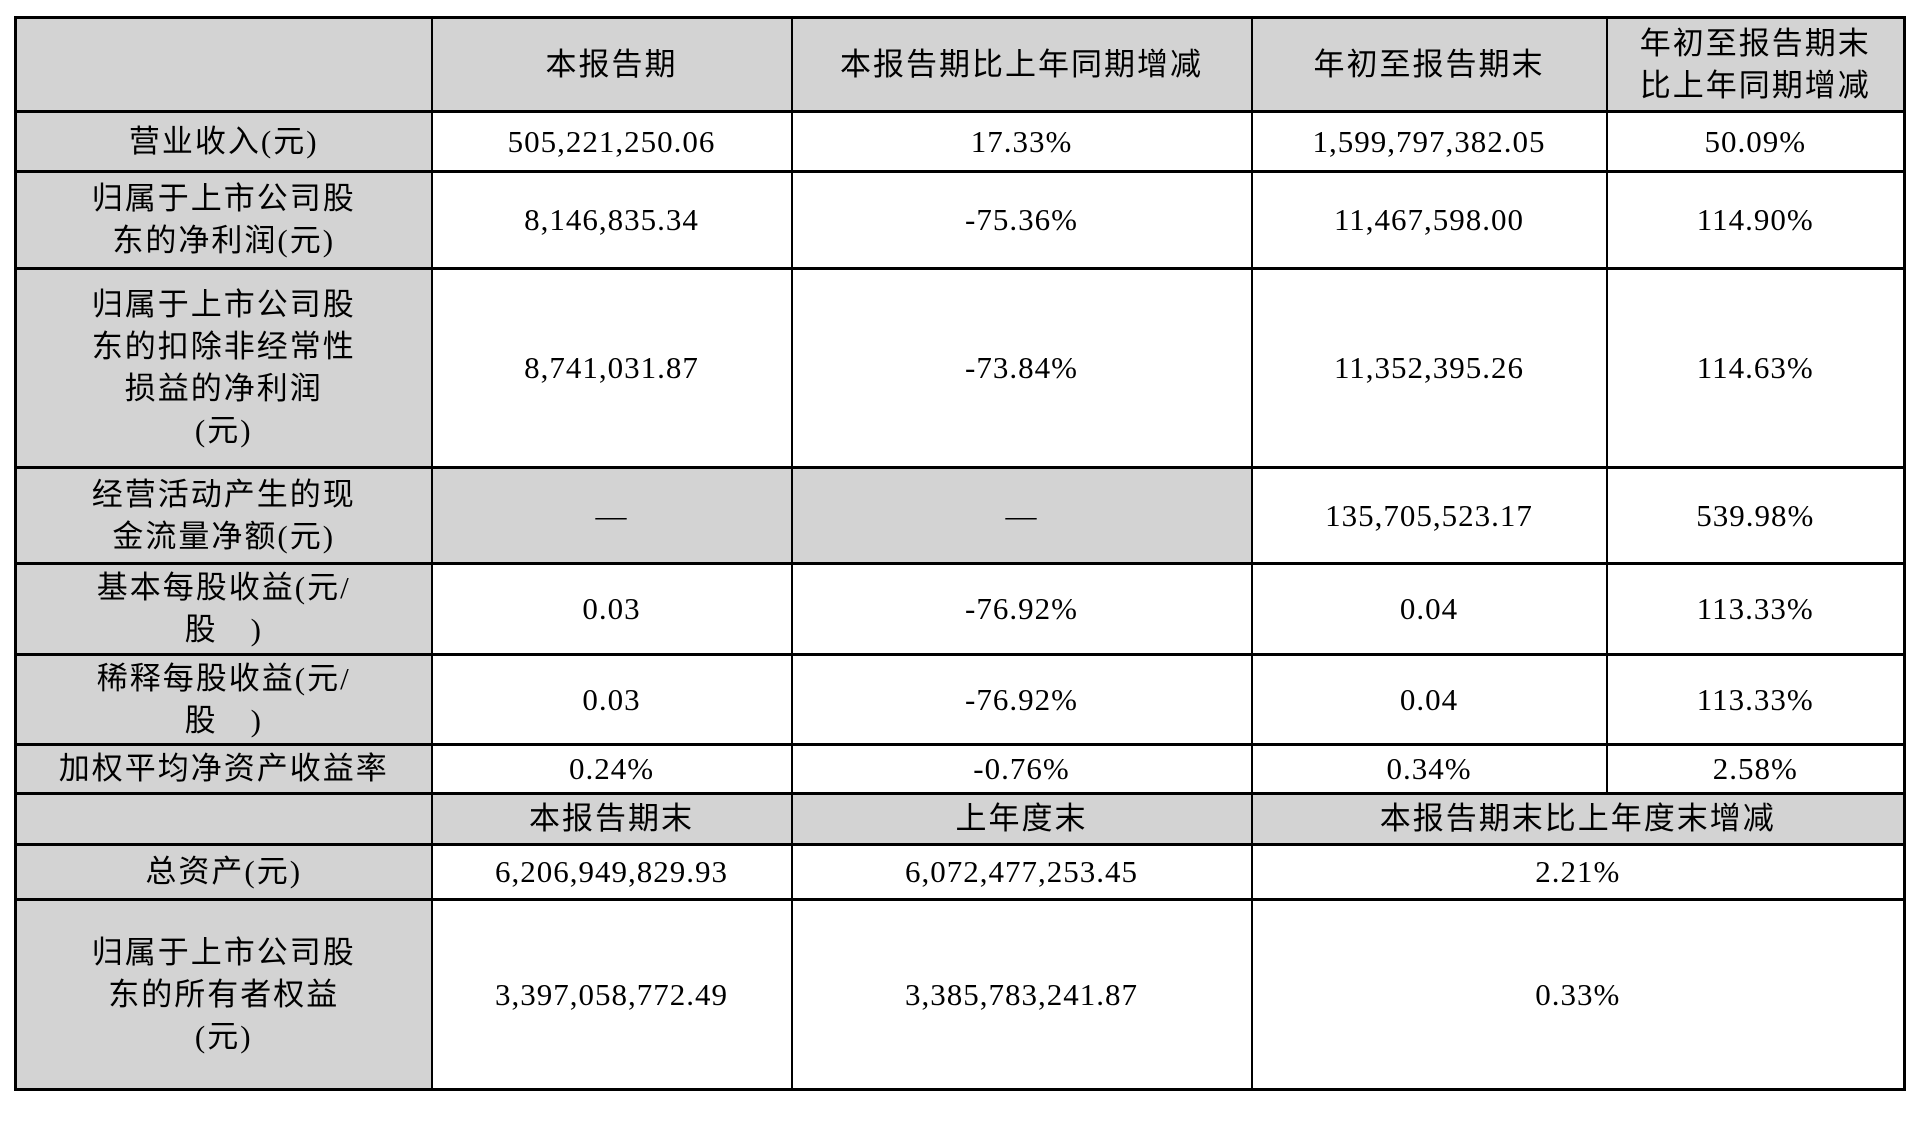  I want to click on cell-ytd: 1,599,797,382.05, so click(1429, 141).